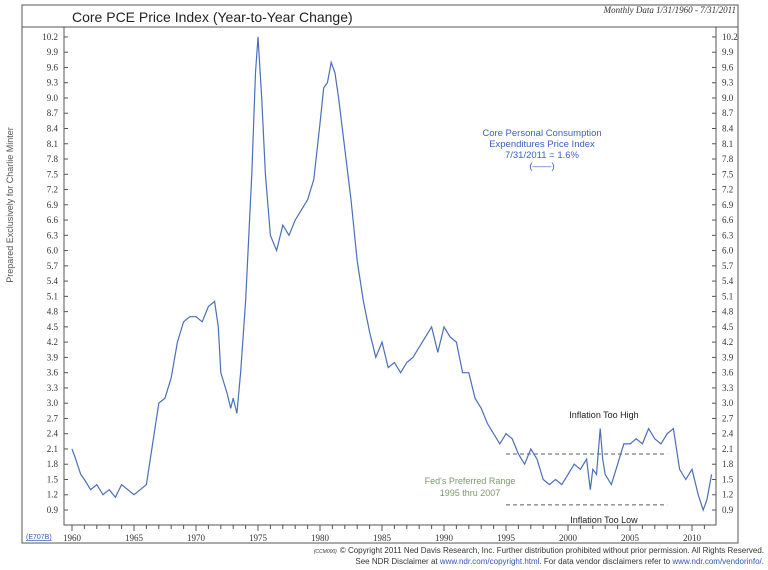  Describe the element at coordinates (728, 220) in the screenshot. I see `y-tick-label-right: 6.6` at that location.